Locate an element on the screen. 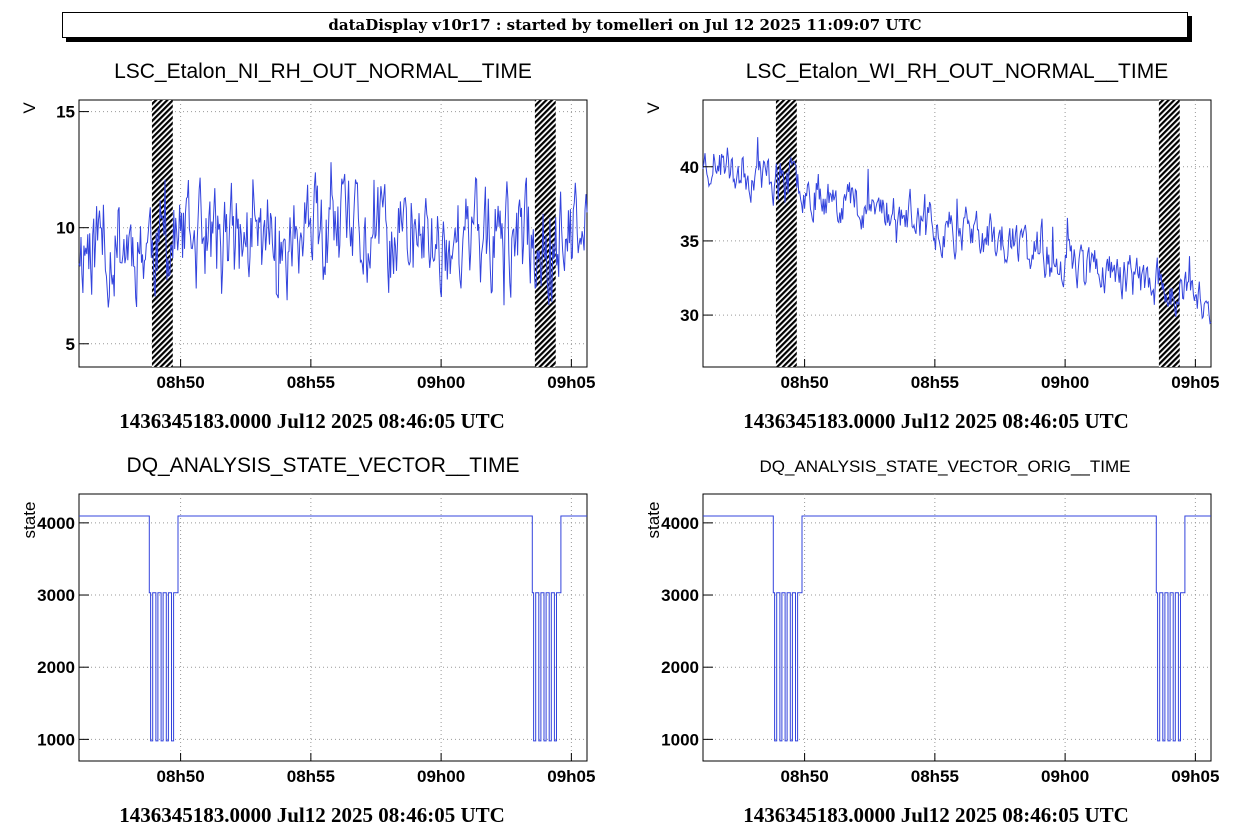 The image size is (1248, 839). y-tick-label: 10 is located at coordinates (65, 228).